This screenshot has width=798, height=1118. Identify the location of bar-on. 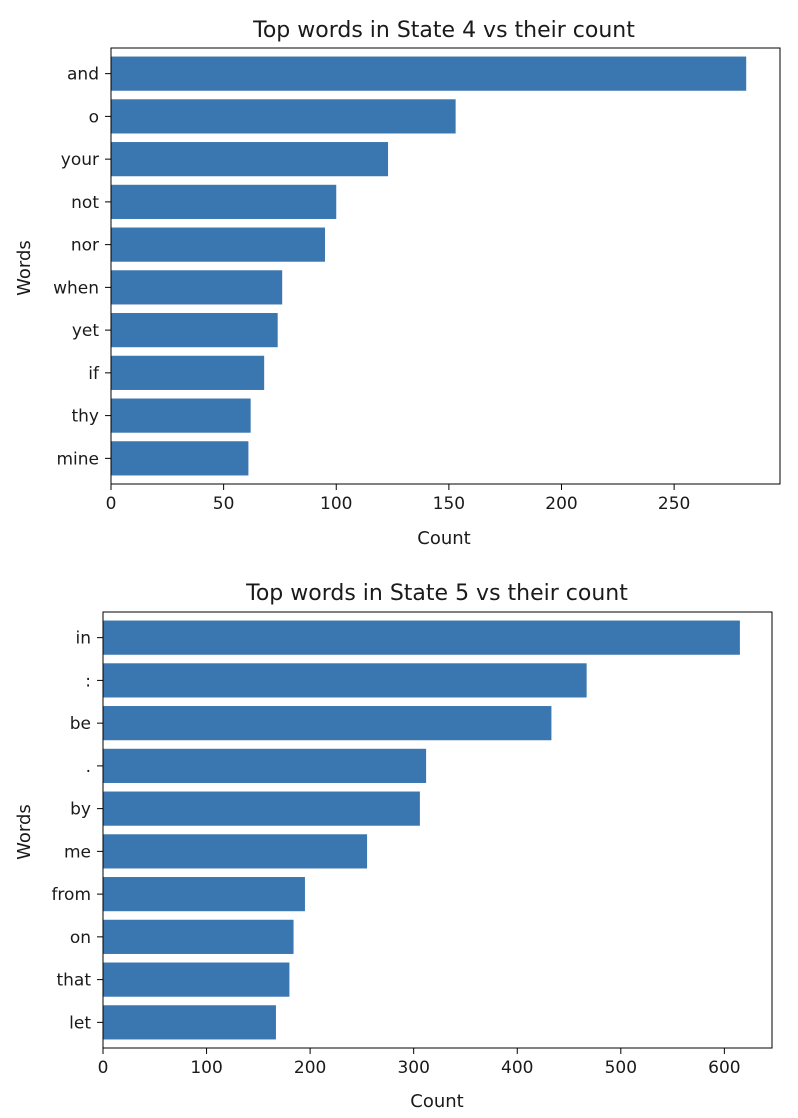
(198, 936).